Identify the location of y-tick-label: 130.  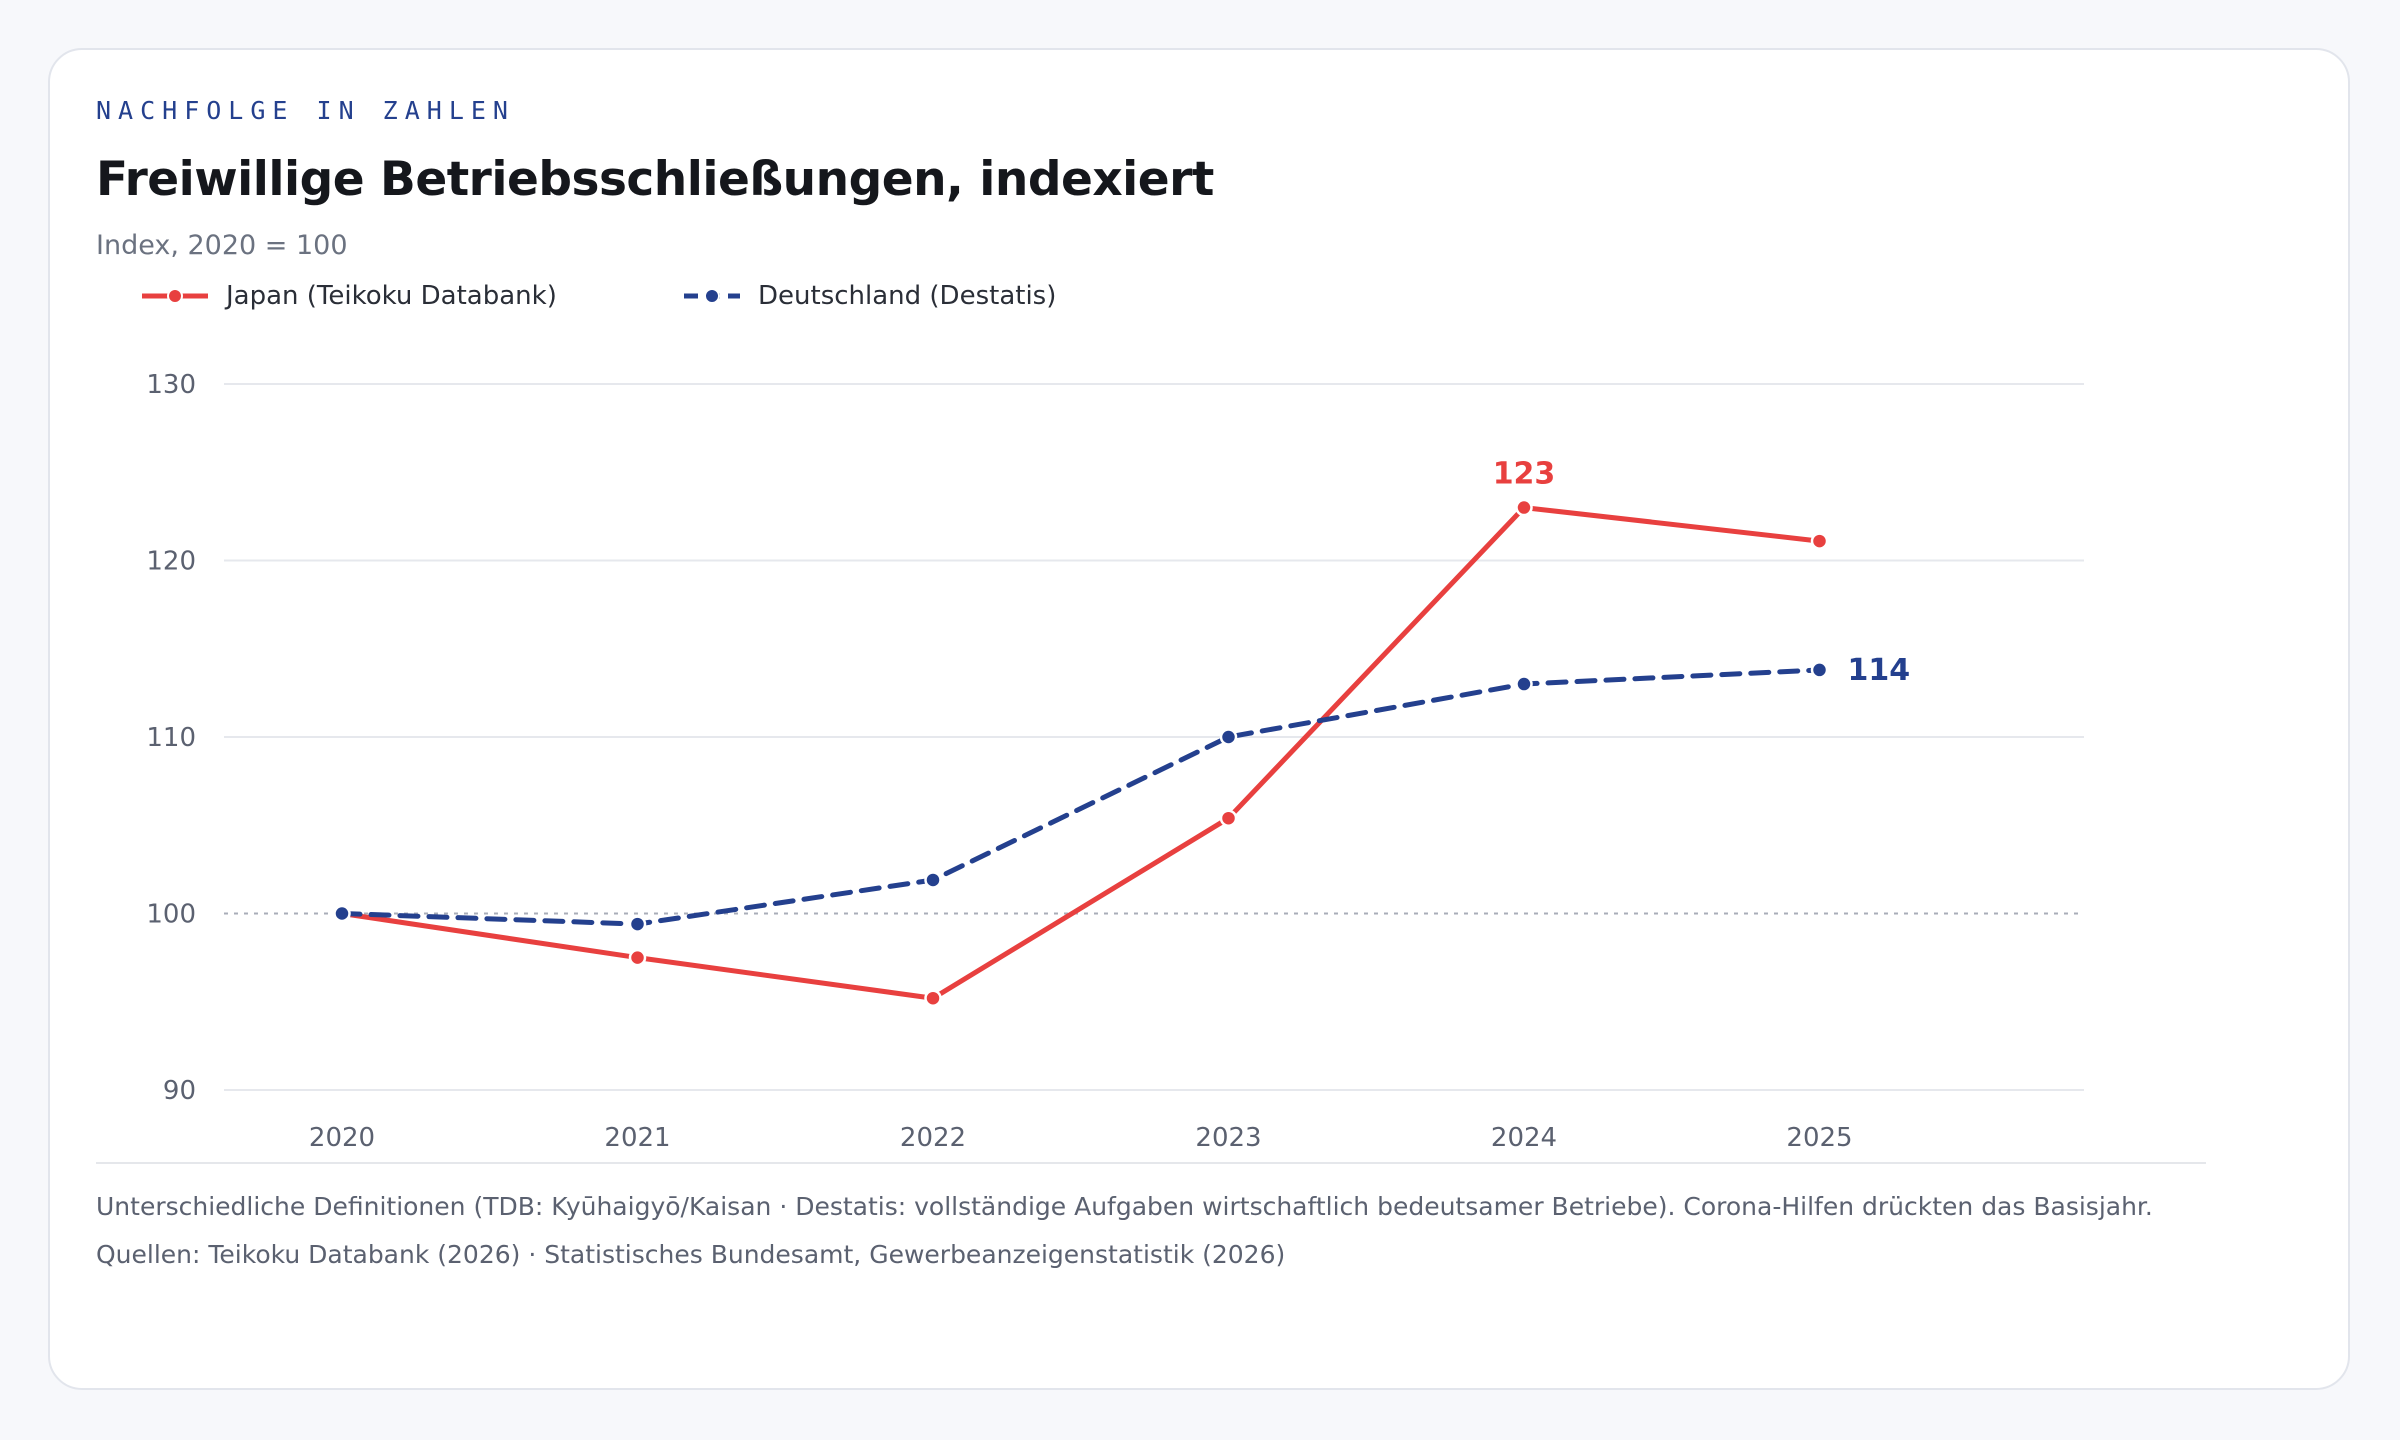
(171, 385).